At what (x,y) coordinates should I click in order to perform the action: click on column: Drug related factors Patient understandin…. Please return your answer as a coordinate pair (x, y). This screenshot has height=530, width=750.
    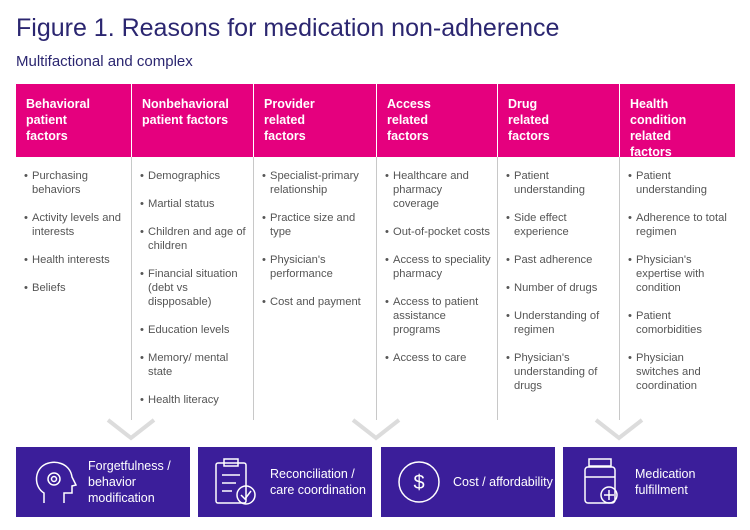
    Looking at the image, I should click on (558, 252).